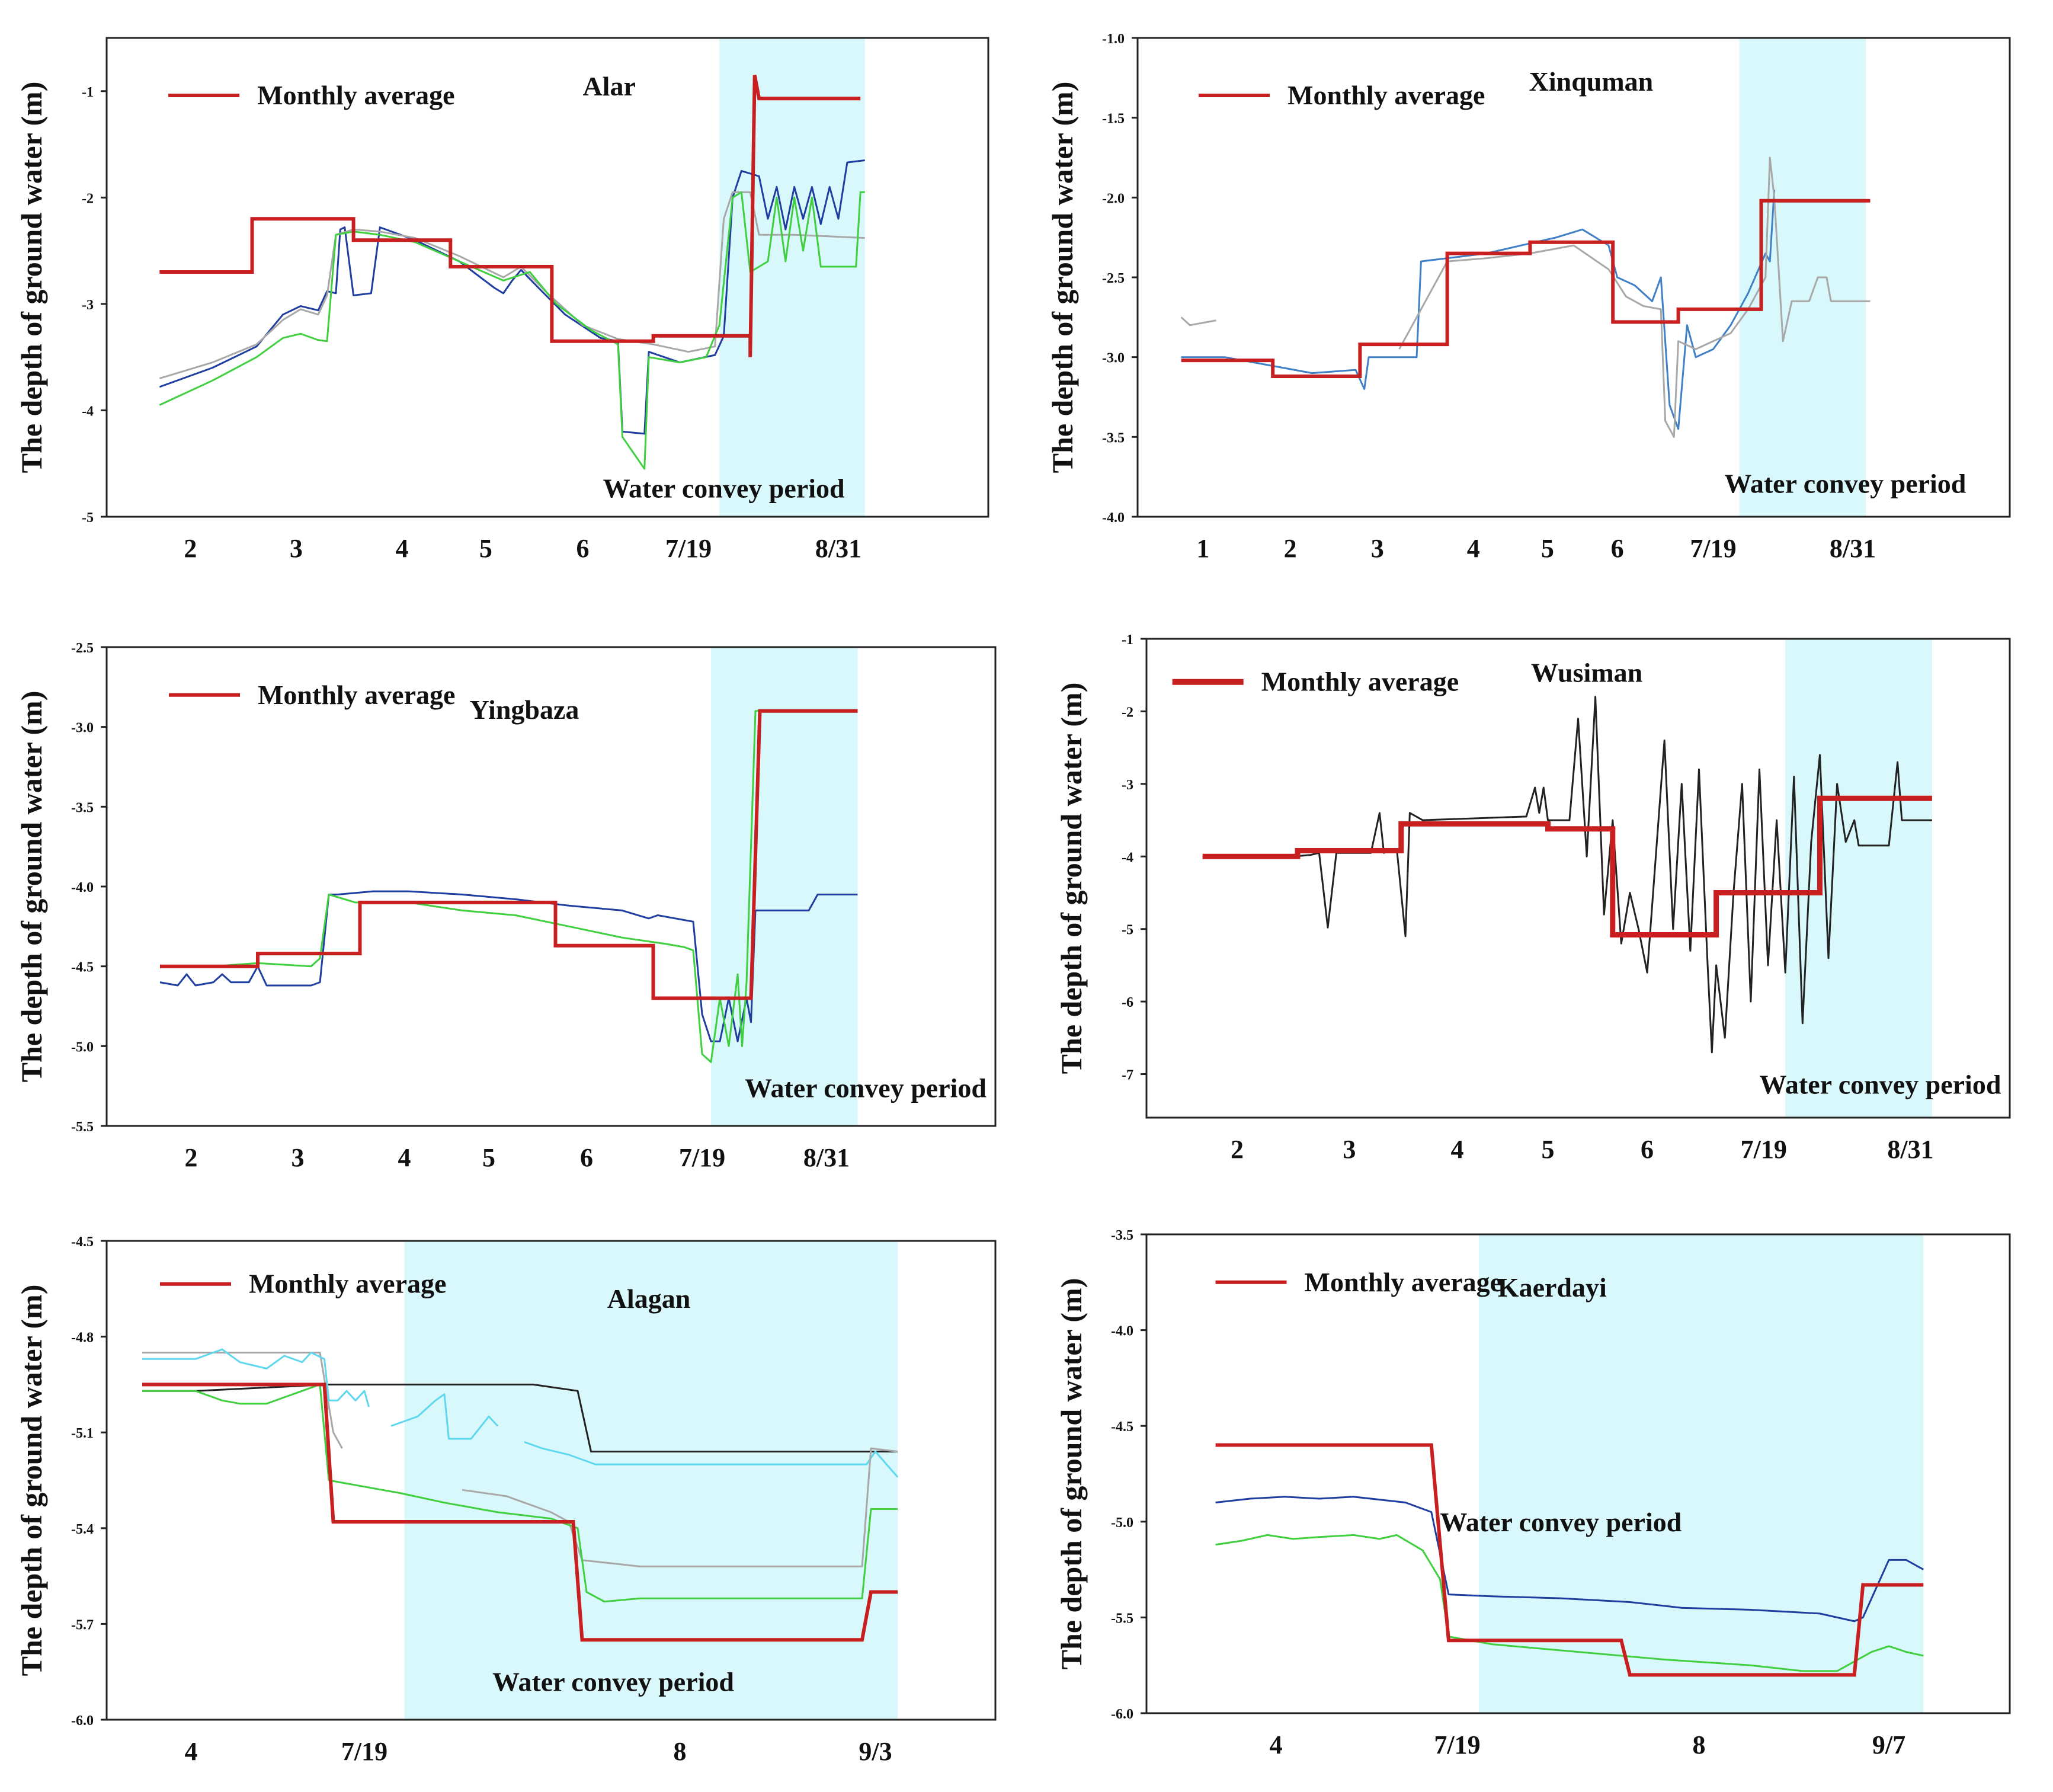  What do you see at coordinates (1202, 548) in the screenshot?
I see `x-tick-label: 1` at bounding box center [1202, 548].